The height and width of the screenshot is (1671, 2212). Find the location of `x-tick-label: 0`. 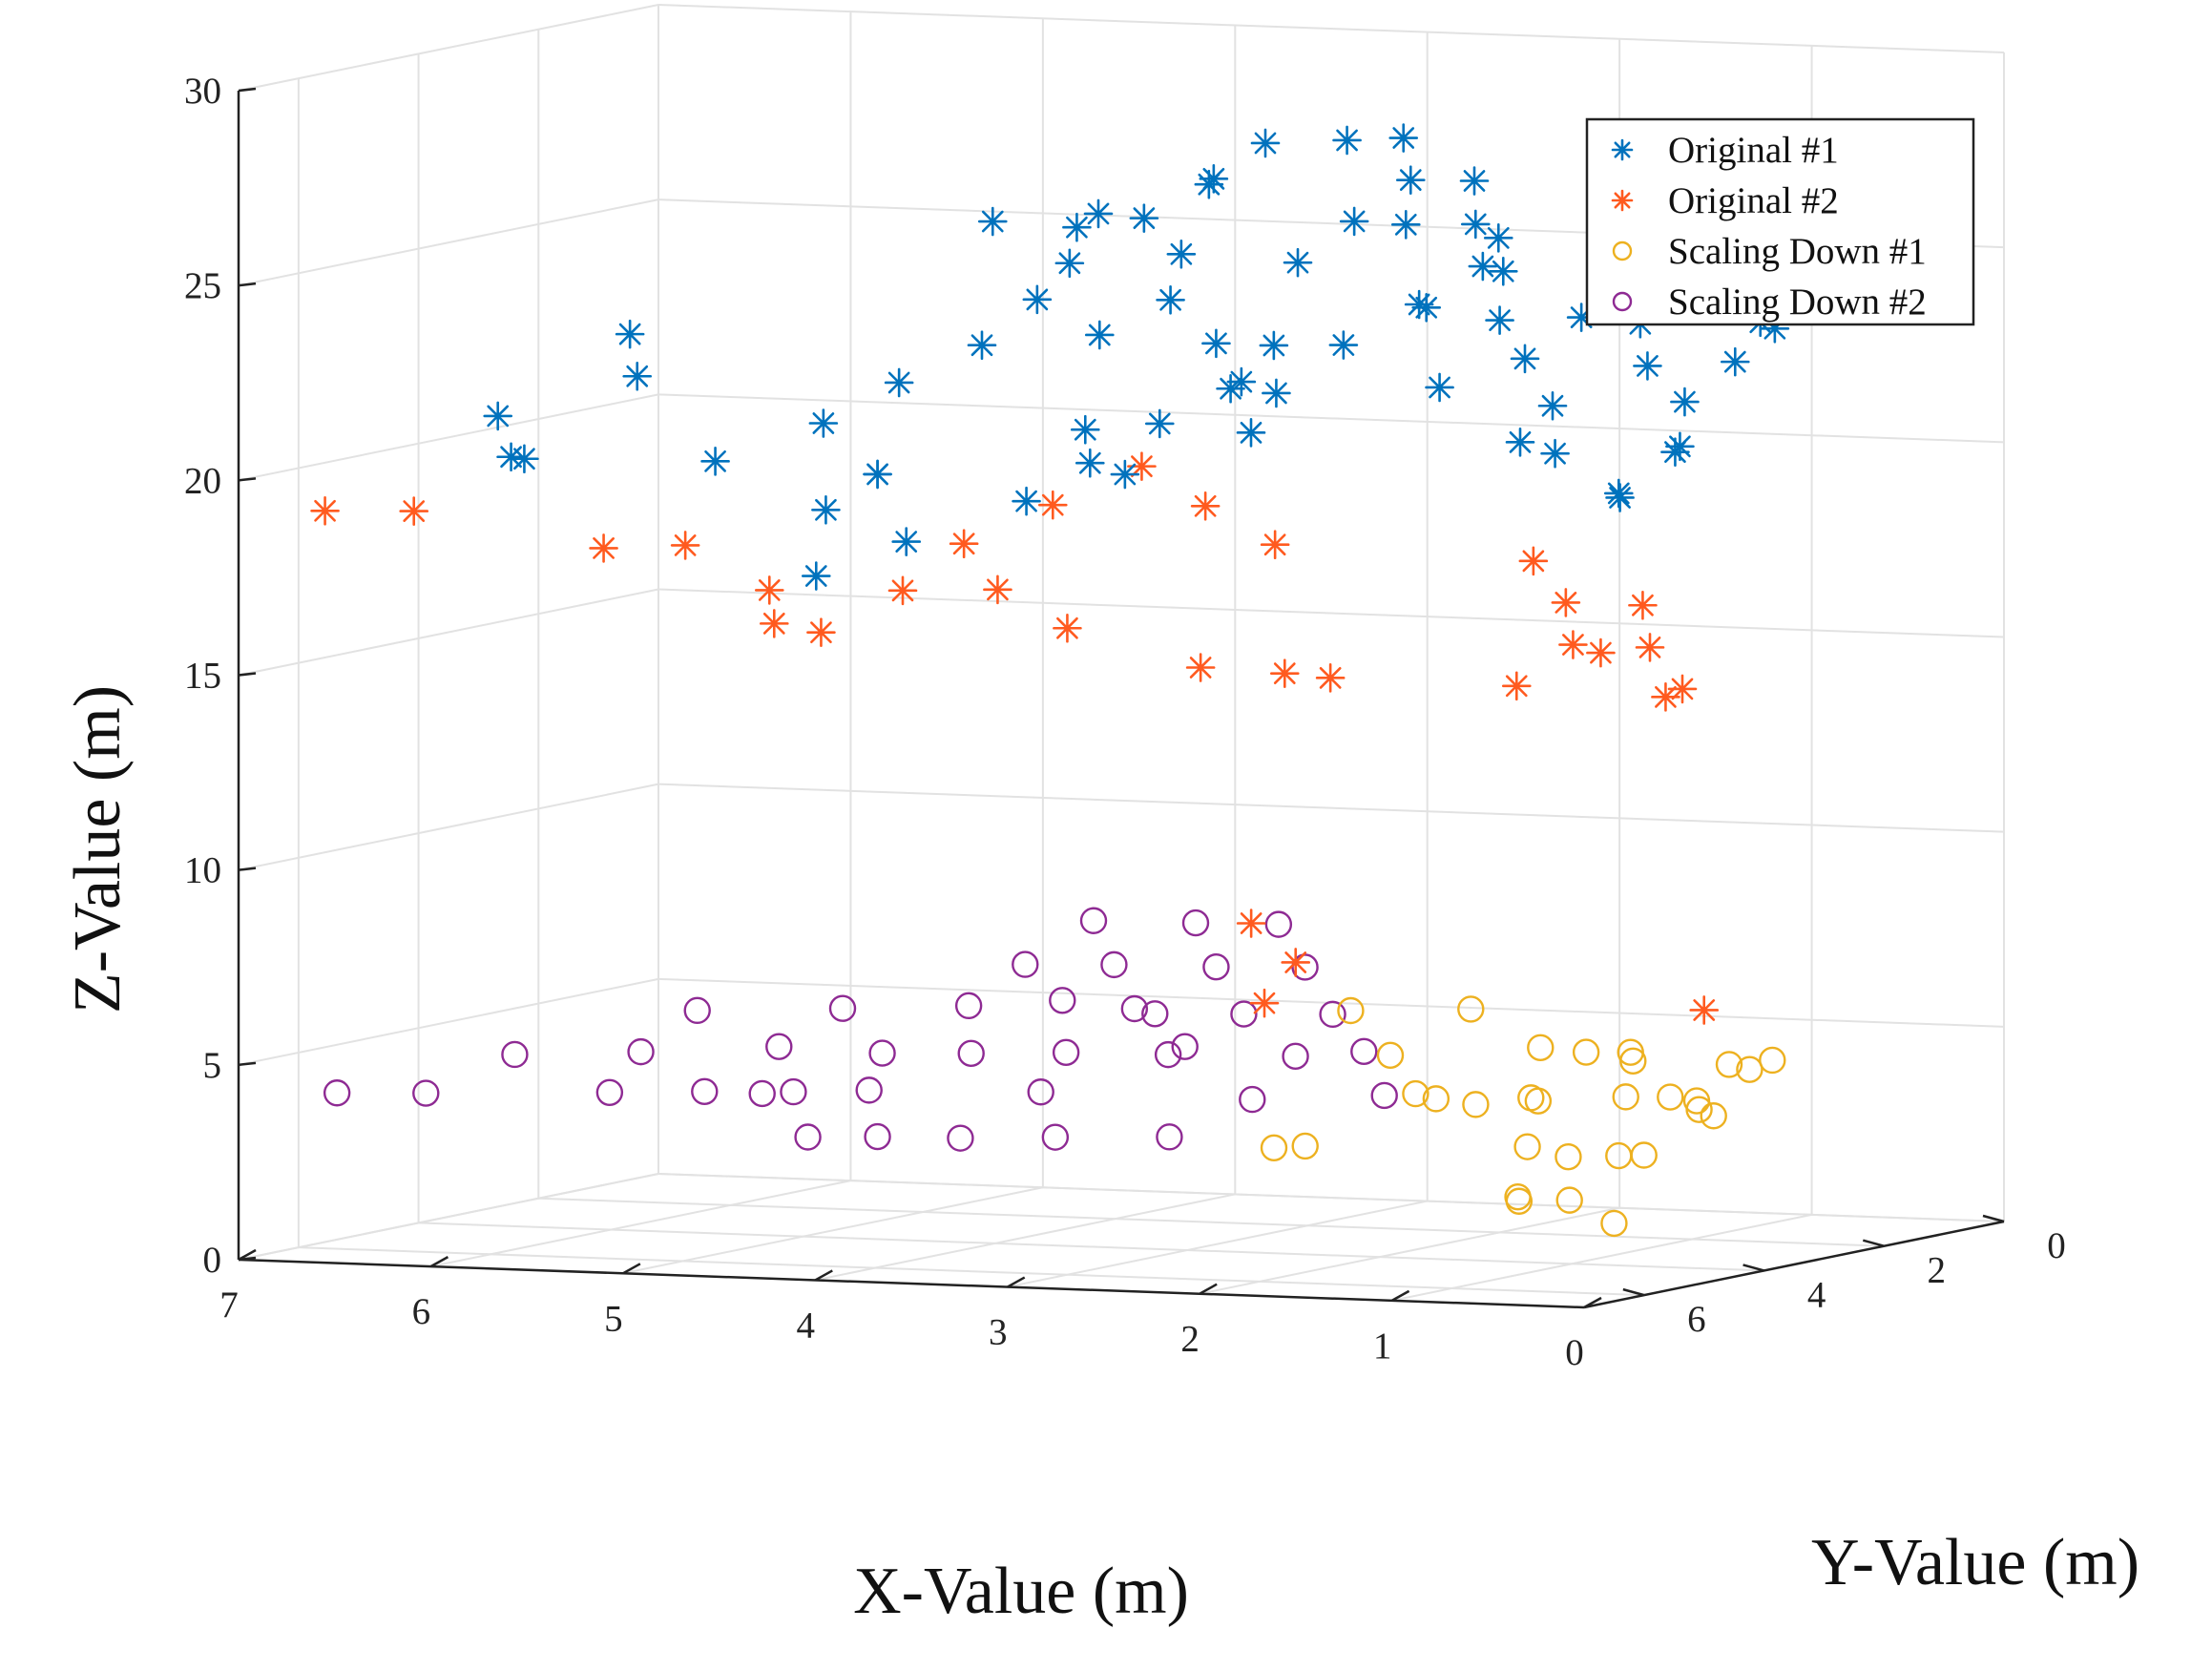

x-tick-label: 0 is located at coordinates (1575, 1352).